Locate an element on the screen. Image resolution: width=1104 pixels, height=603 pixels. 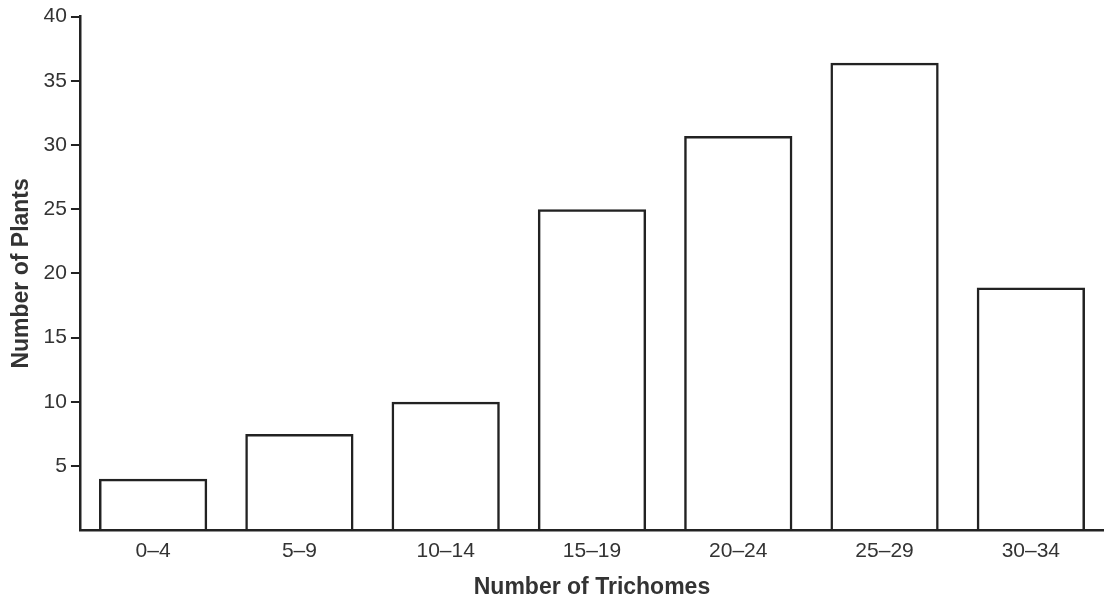
y-tick-label: 35 is located at coordinates (55, 79).